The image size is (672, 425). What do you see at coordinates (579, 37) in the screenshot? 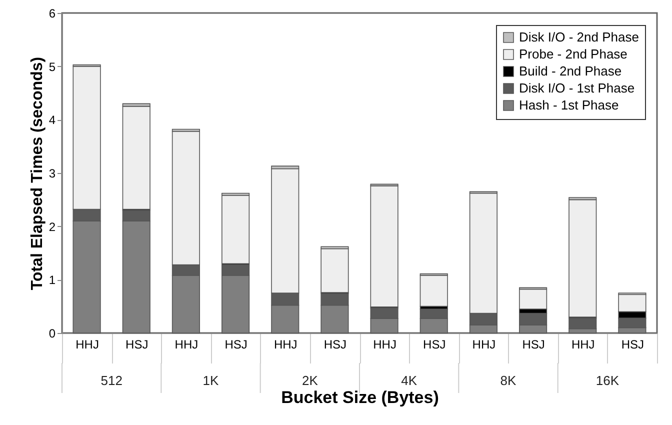
I see `legend-label: Disk I/O - 2nd Phase` at bounding box center [579, 37].